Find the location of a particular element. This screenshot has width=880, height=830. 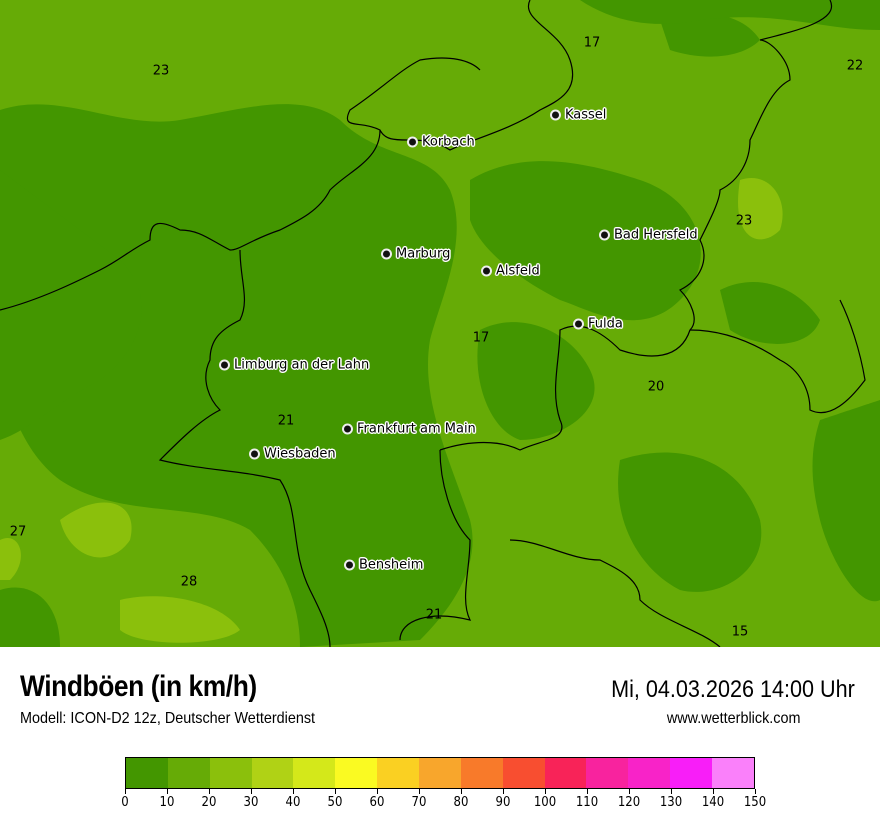

city-label: Bad Hersfeld is located at coordinates (656, 235).